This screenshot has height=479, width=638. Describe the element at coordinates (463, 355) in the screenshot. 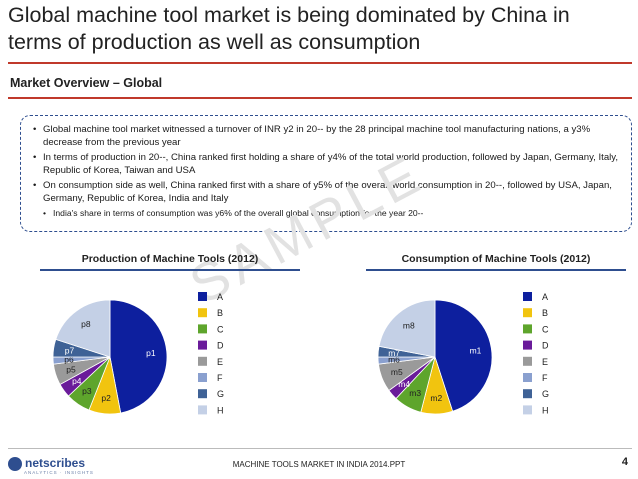

I see `consumption-slice-m1` at that location.